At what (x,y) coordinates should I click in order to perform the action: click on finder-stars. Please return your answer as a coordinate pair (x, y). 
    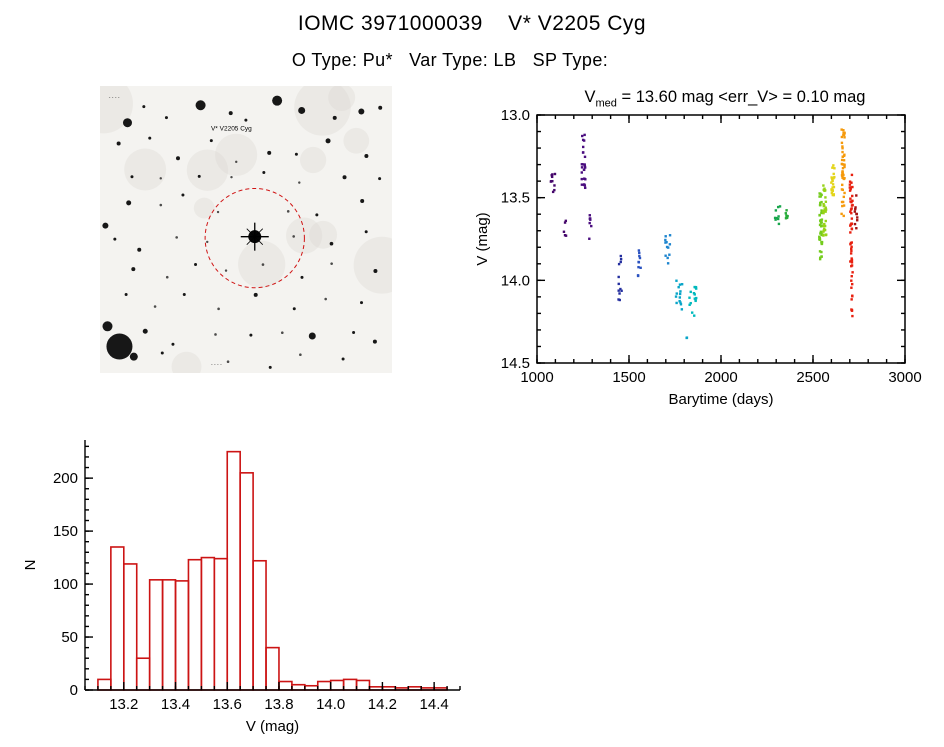
    Looking at the image, I should click on (242, 232).